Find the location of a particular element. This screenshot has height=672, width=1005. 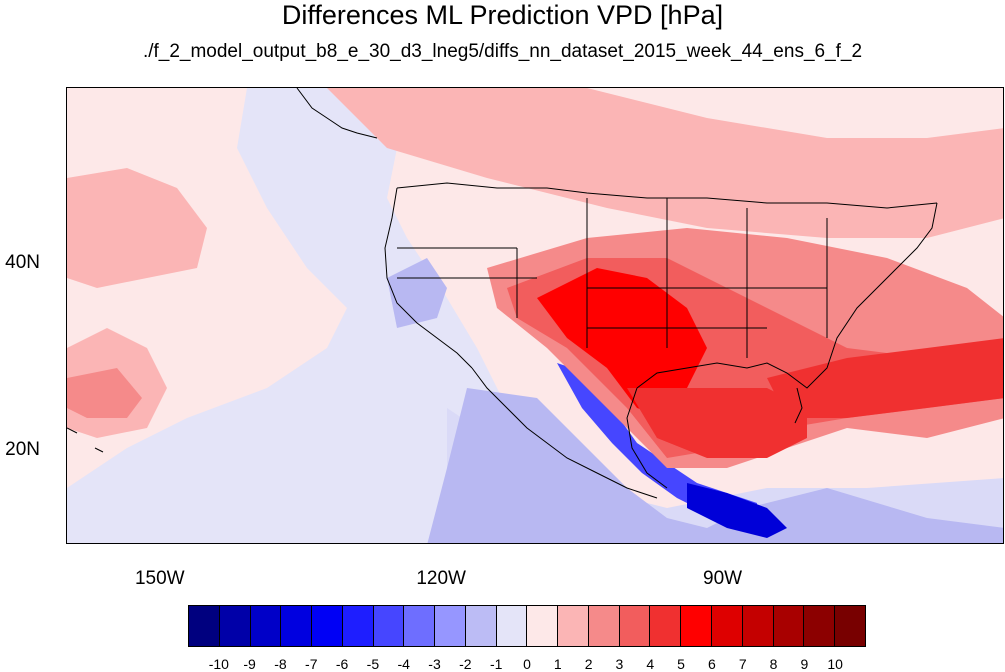

colorbar-tick-label: 10 is located at coordinates (835, 664).